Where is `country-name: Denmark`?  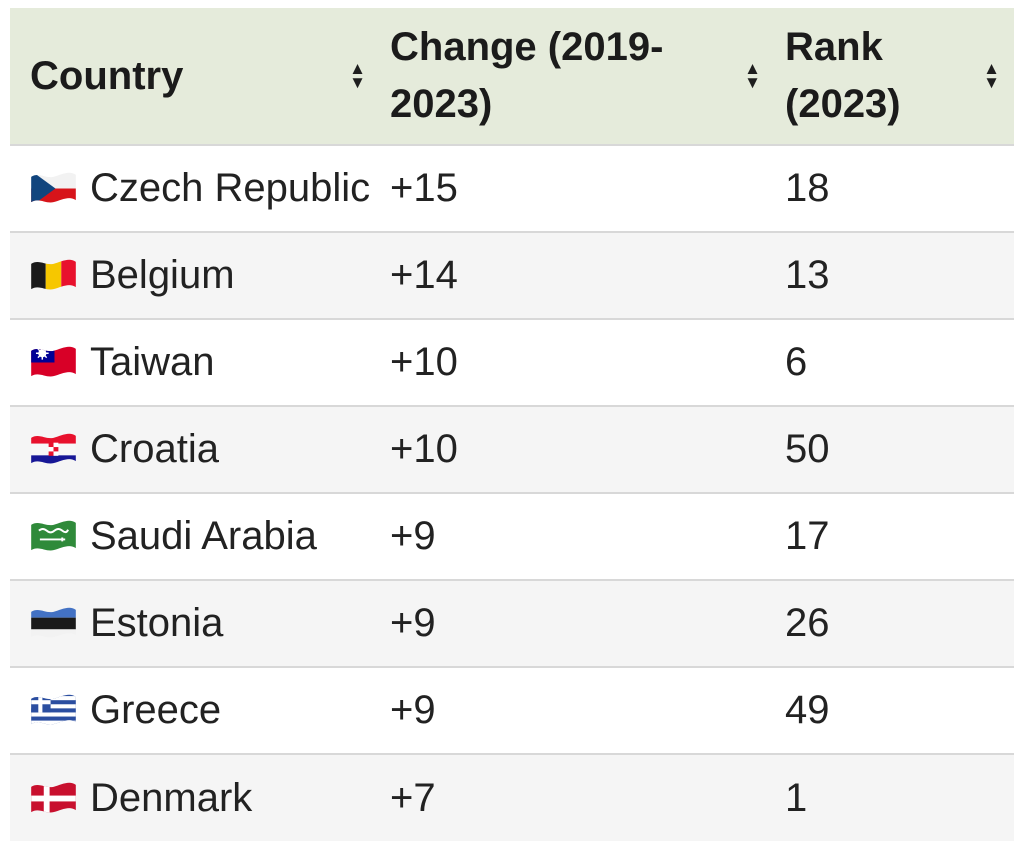
country-name: Denmark is located at coordinates (171, 797).